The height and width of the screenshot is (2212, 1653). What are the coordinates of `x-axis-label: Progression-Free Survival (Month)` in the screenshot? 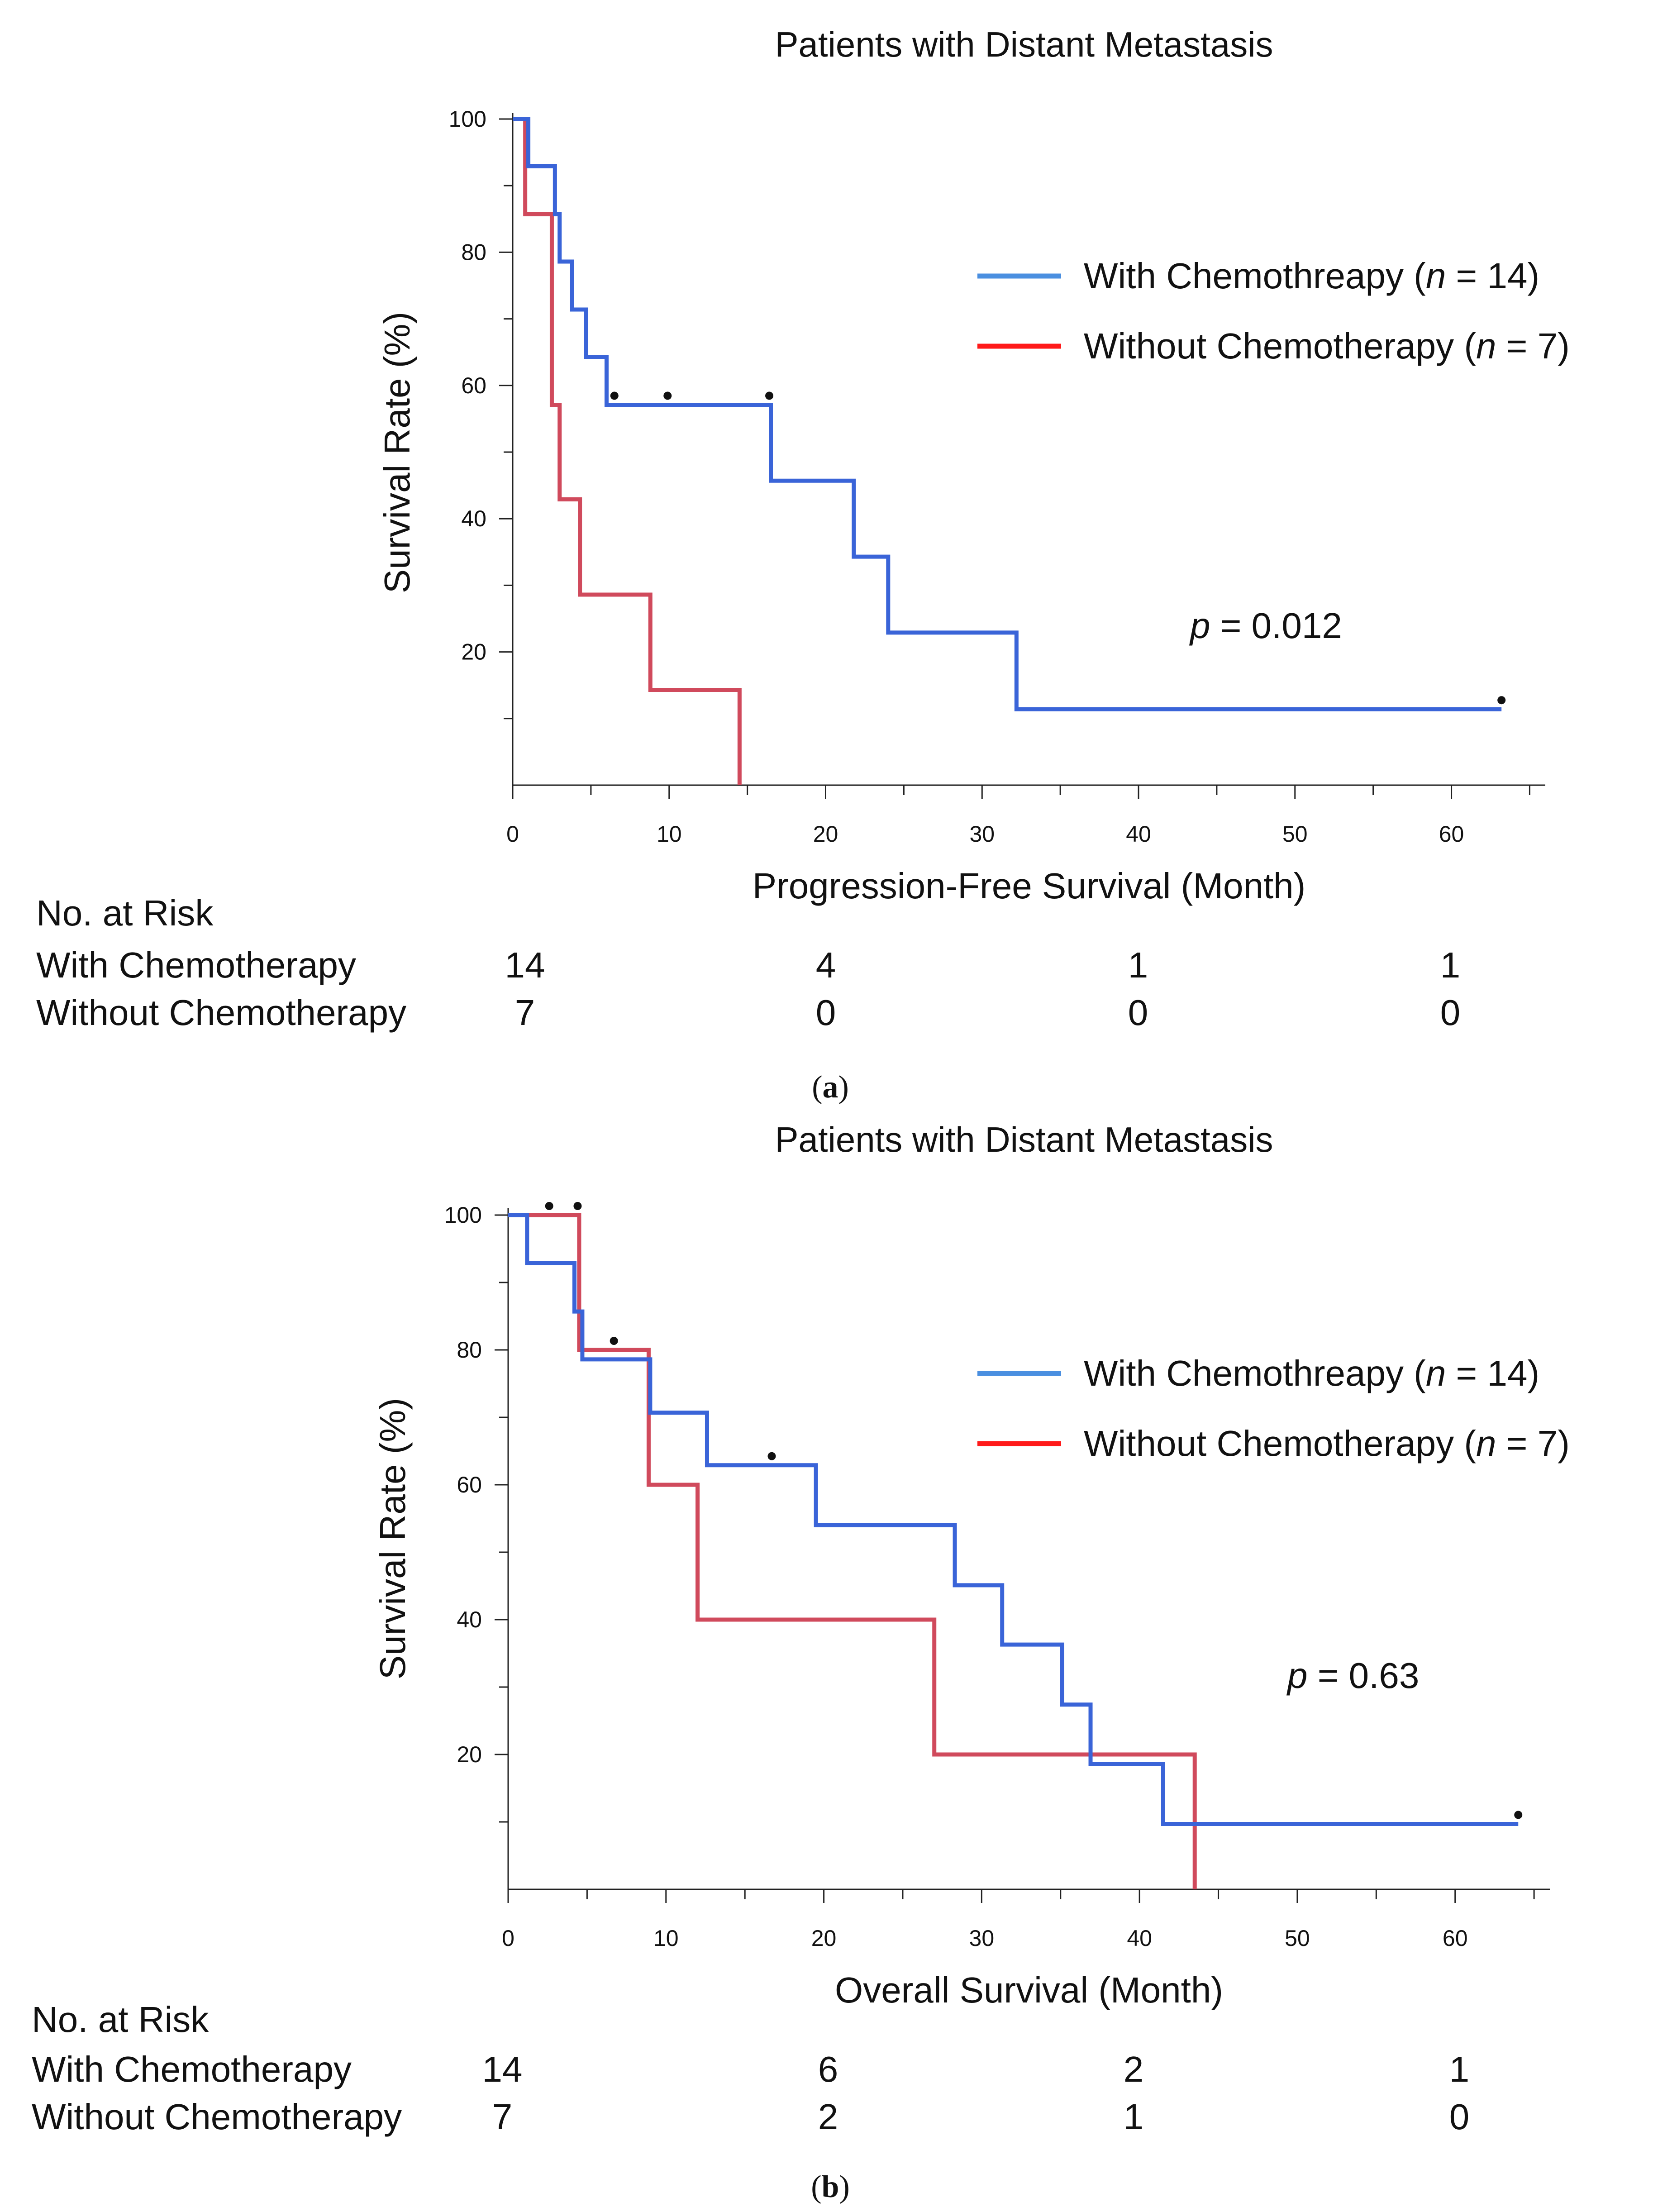 It's located at (1029, 886).